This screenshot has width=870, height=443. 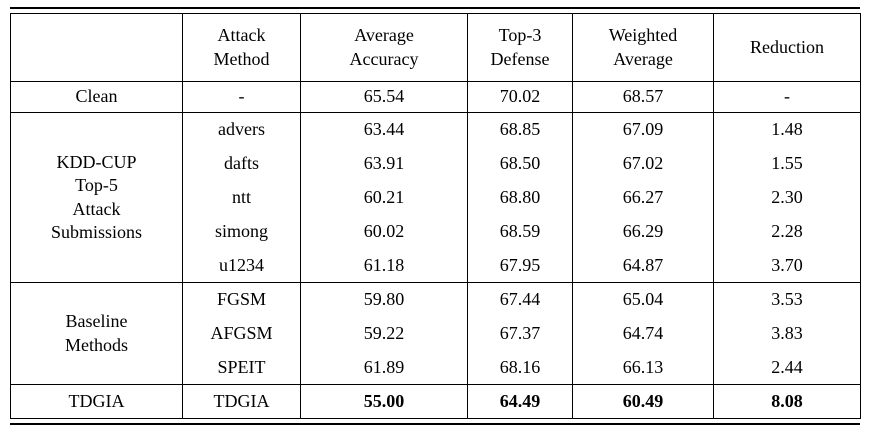 I want to click on bottom-double-rule, so click(x=435, y=424).